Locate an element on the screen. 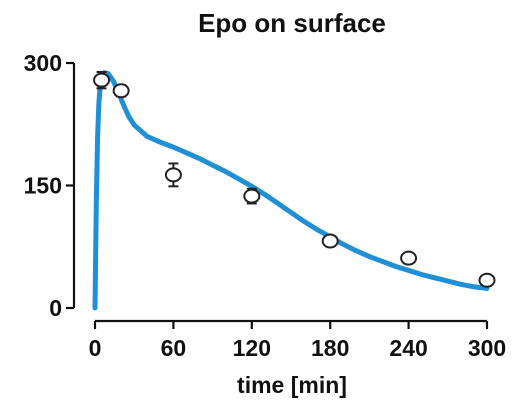 The height and width of the screenshot is (400, 512). x-axis-ticks: 0 60 120 180 240 300 is located at coordinates (297, 341).